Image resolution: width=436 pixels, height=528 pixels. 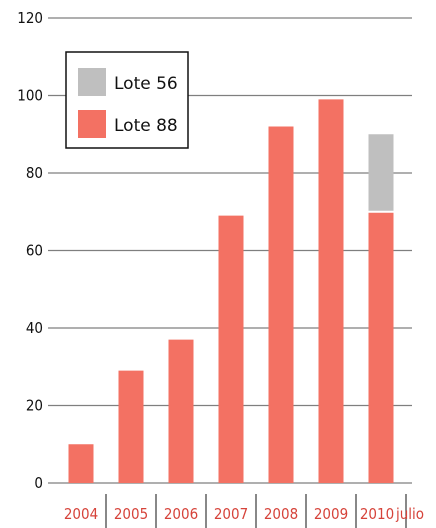 I want to click on x-category-note-julio: julio, so click(x=409, y=514).